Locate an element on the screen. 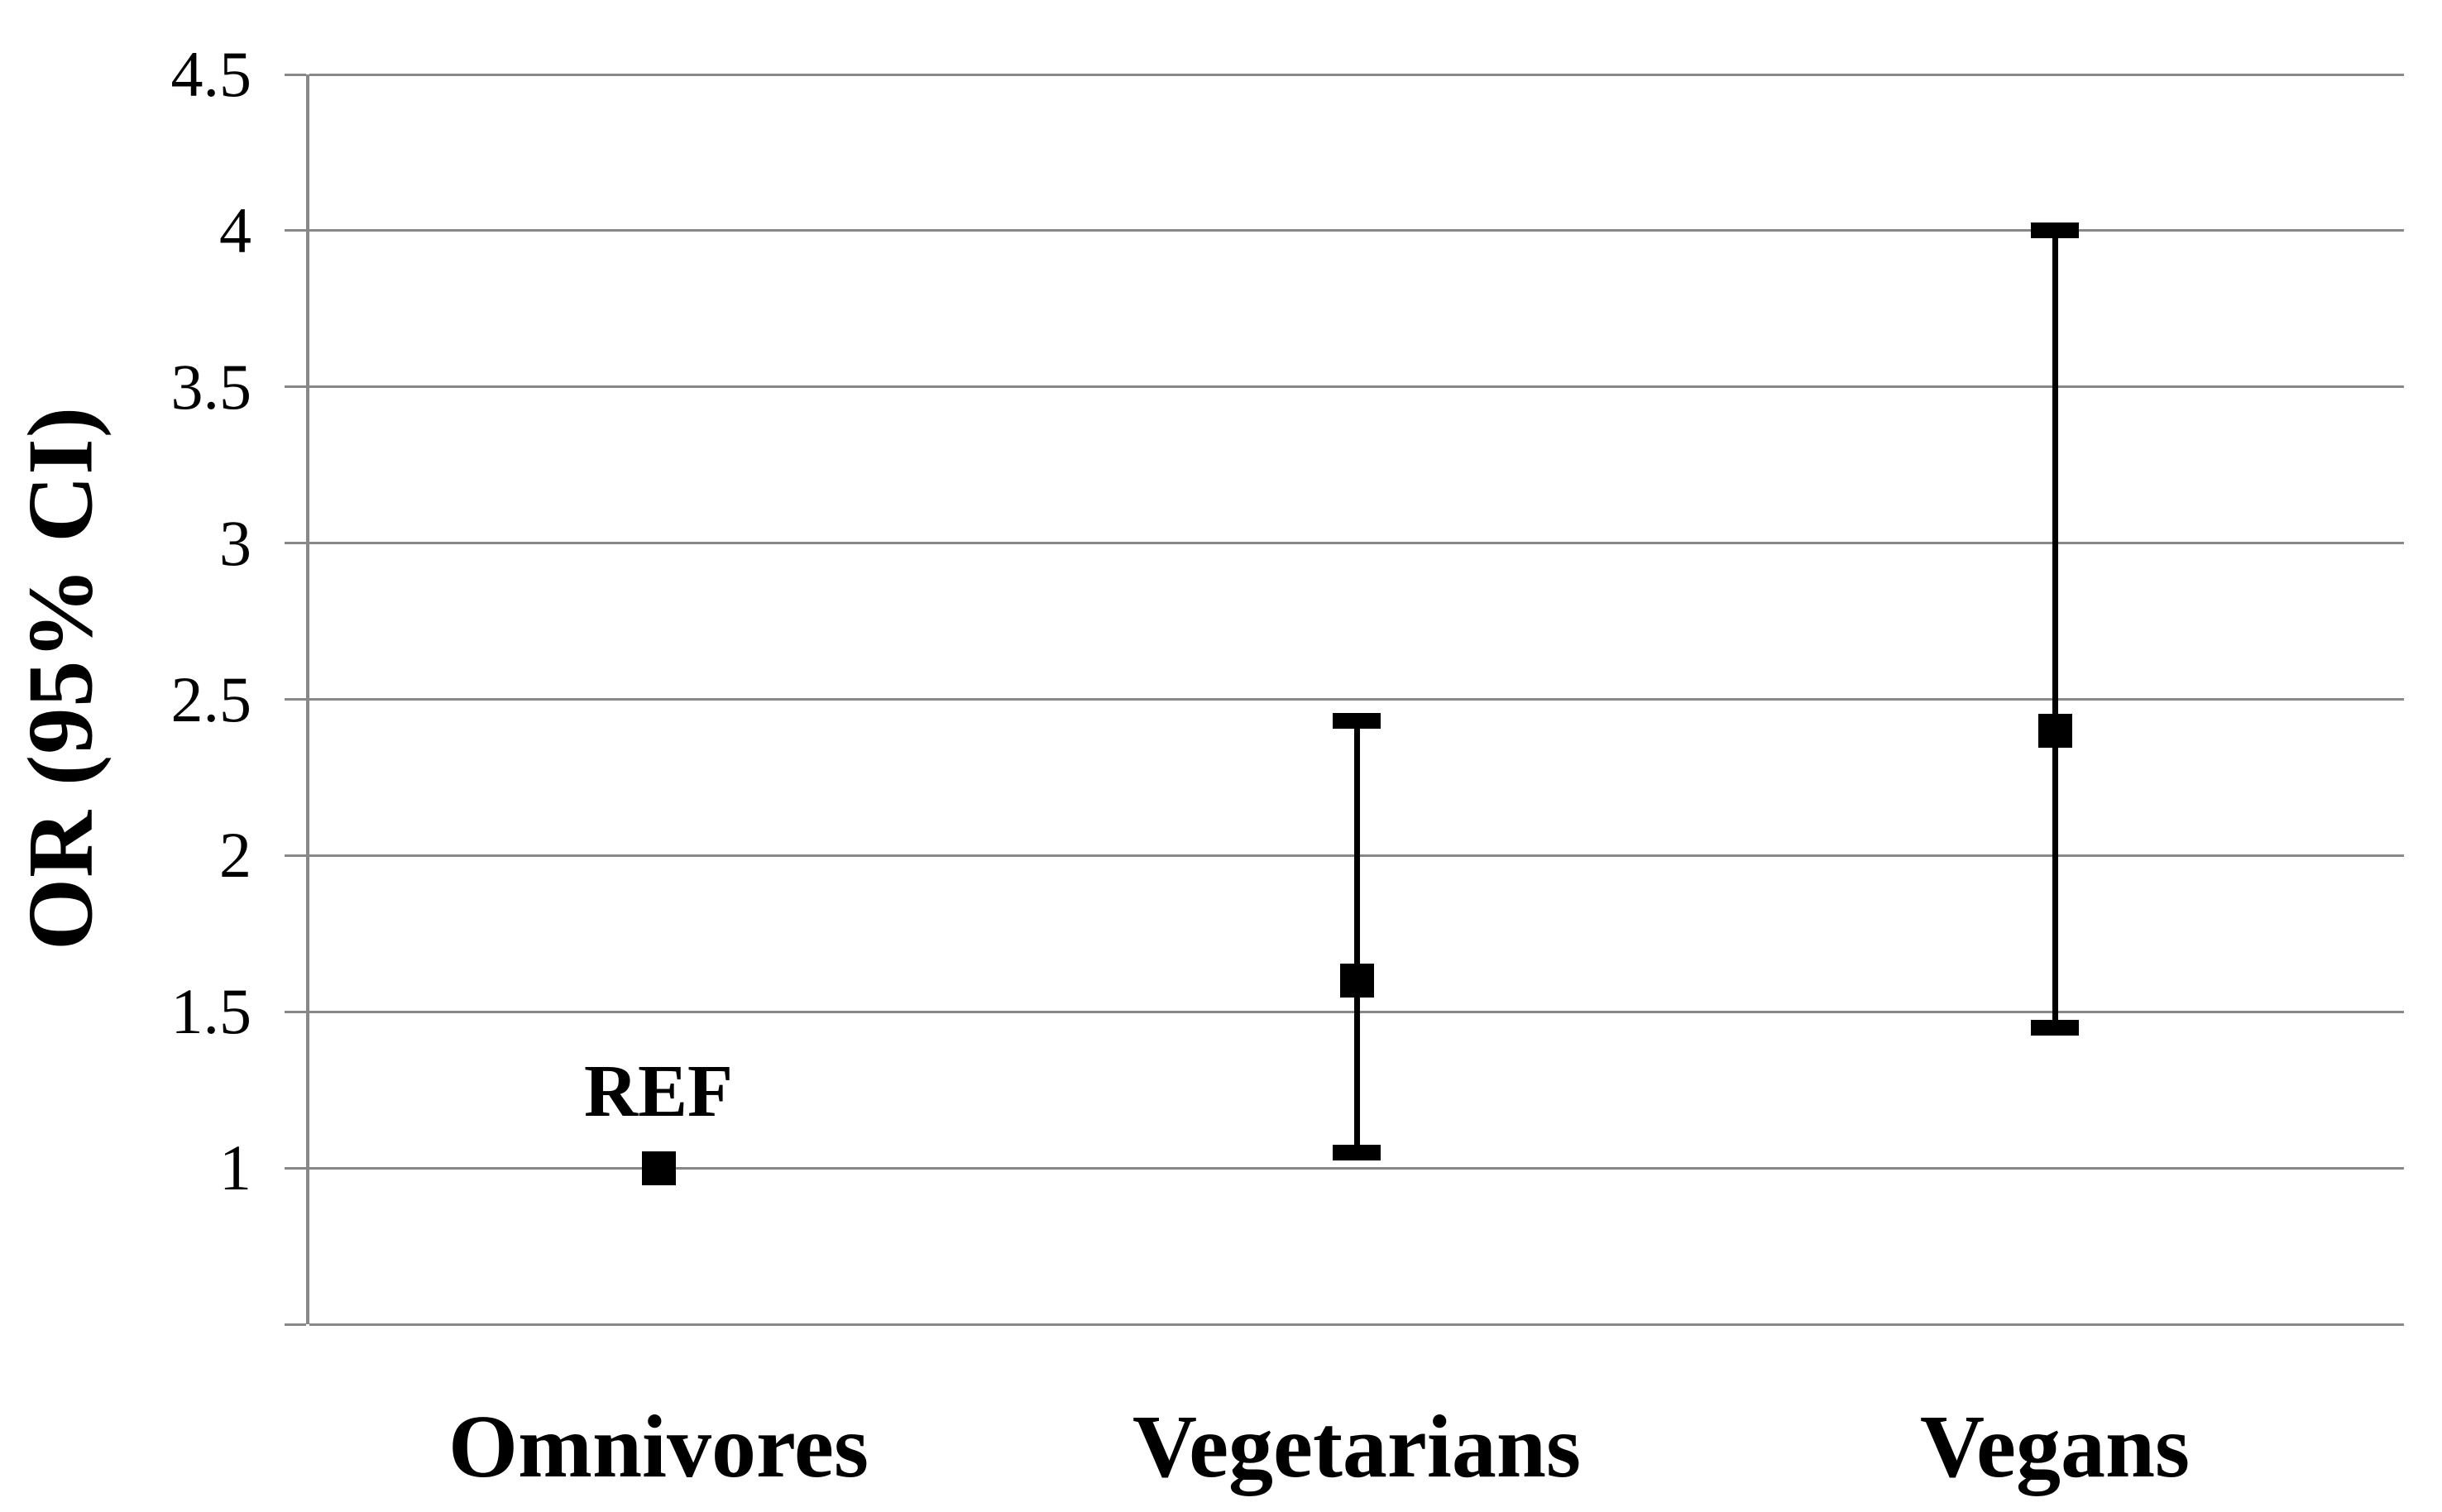 This screenshot has width=2442, height=1512. y-tick-label: 2 is located at coordinates (235, 855).